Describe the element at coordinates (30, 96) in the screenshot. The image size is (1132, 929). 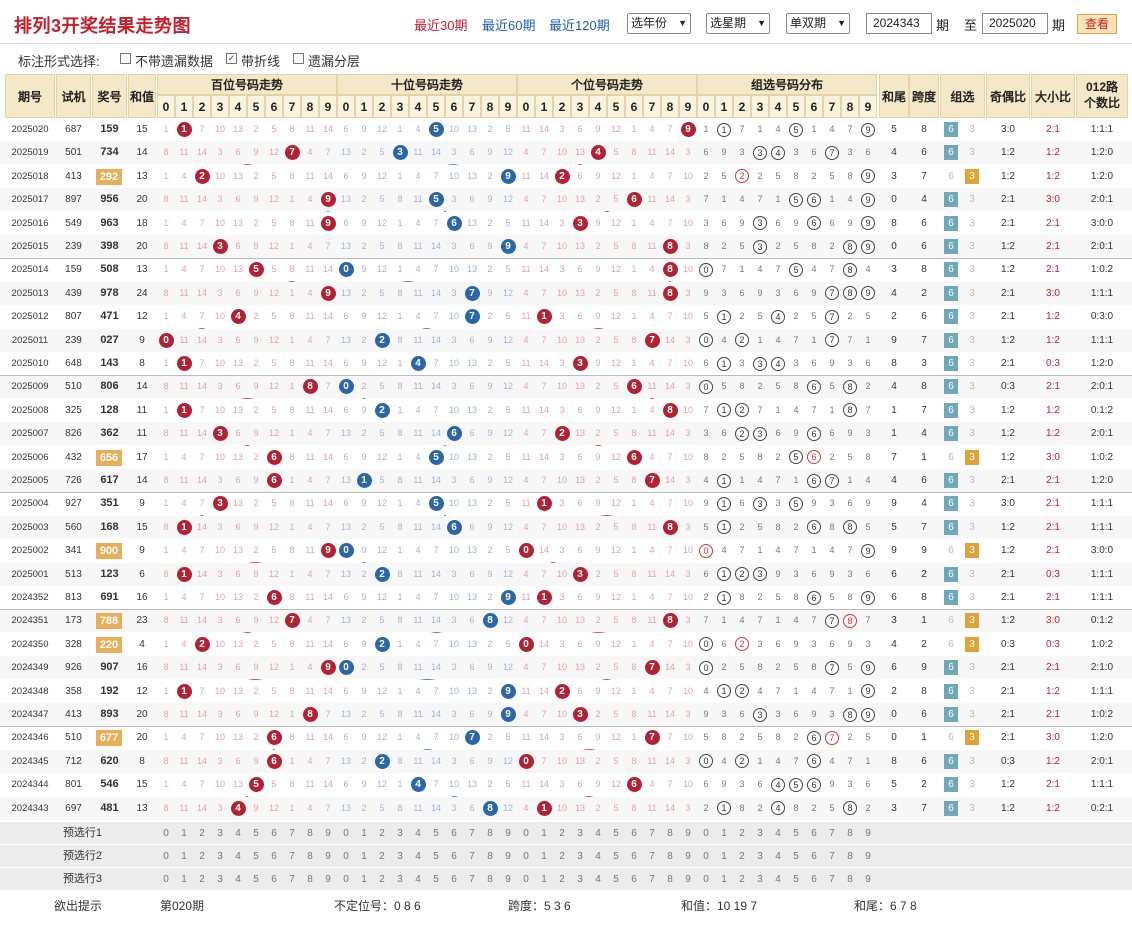
I see `period-header: 期号` at that location.